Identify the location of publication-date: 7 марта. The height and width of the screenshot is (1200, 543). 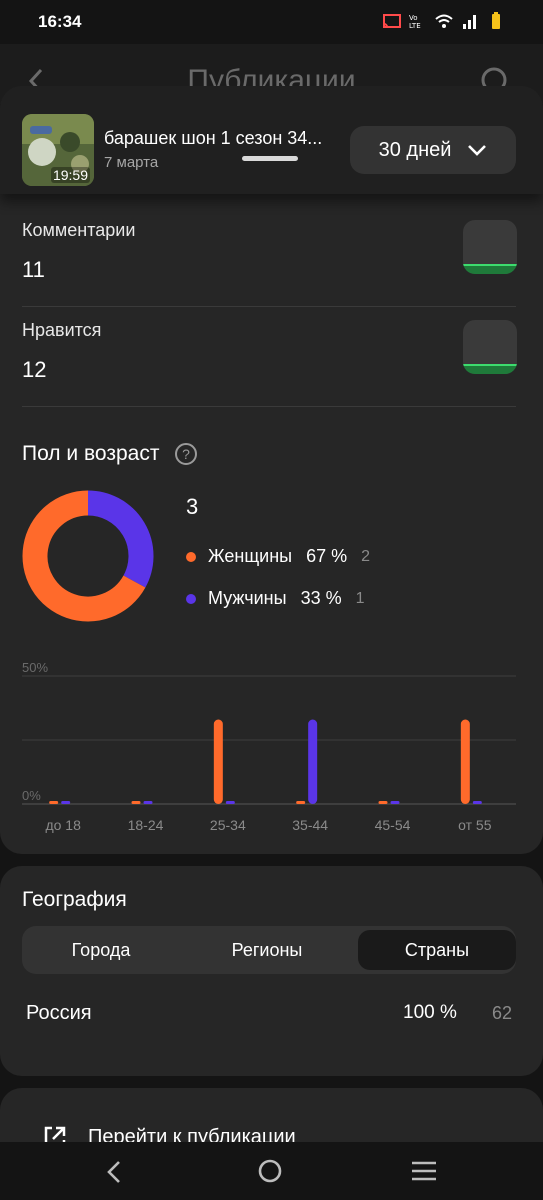
(131, 162).